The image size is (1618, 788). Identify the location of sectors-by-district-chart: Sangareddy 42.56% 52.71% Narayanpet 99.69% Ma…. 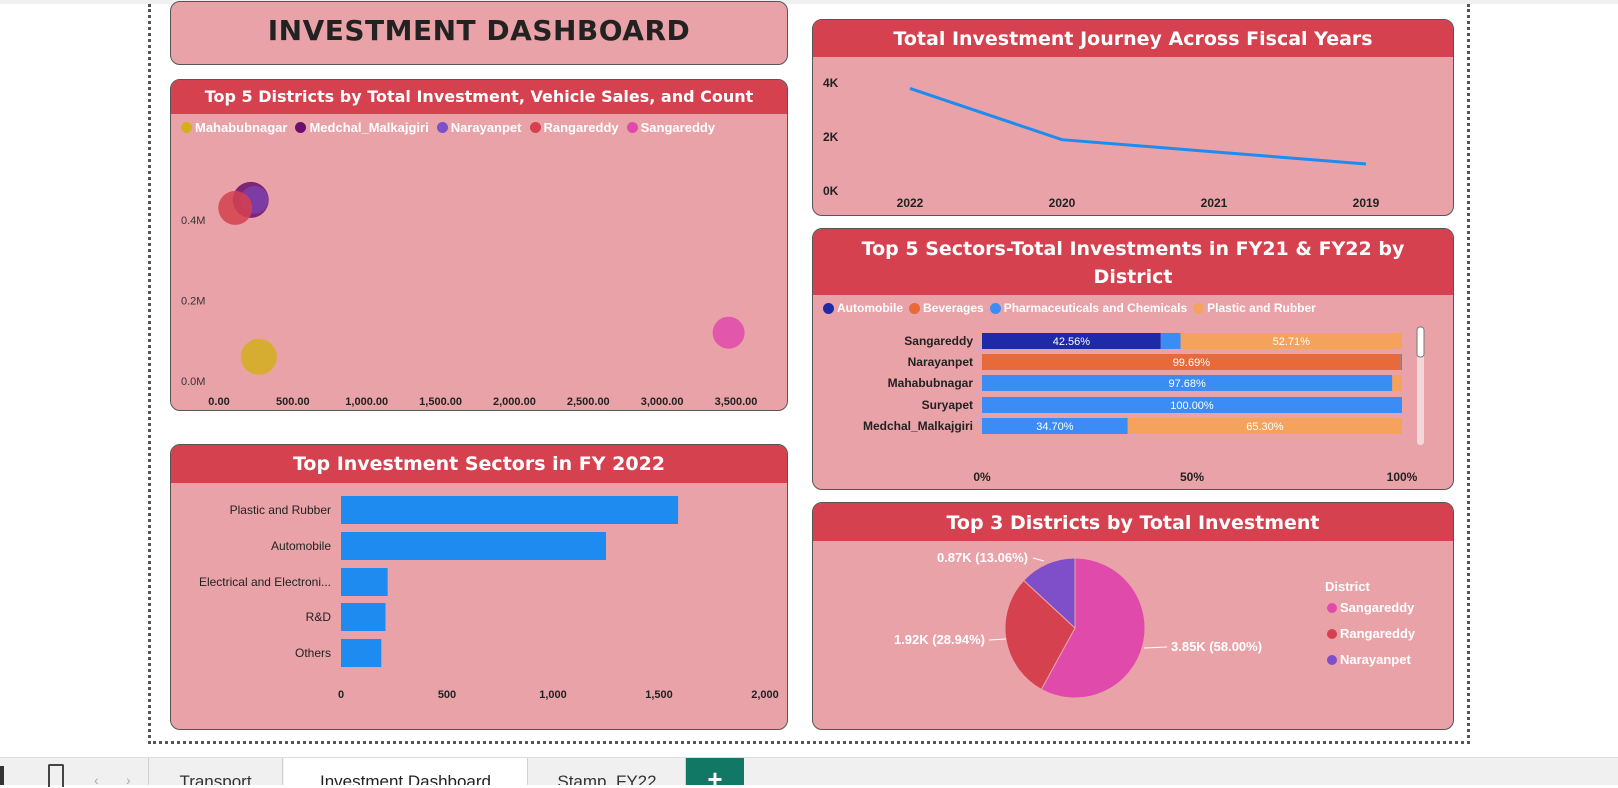
(1133, 404).